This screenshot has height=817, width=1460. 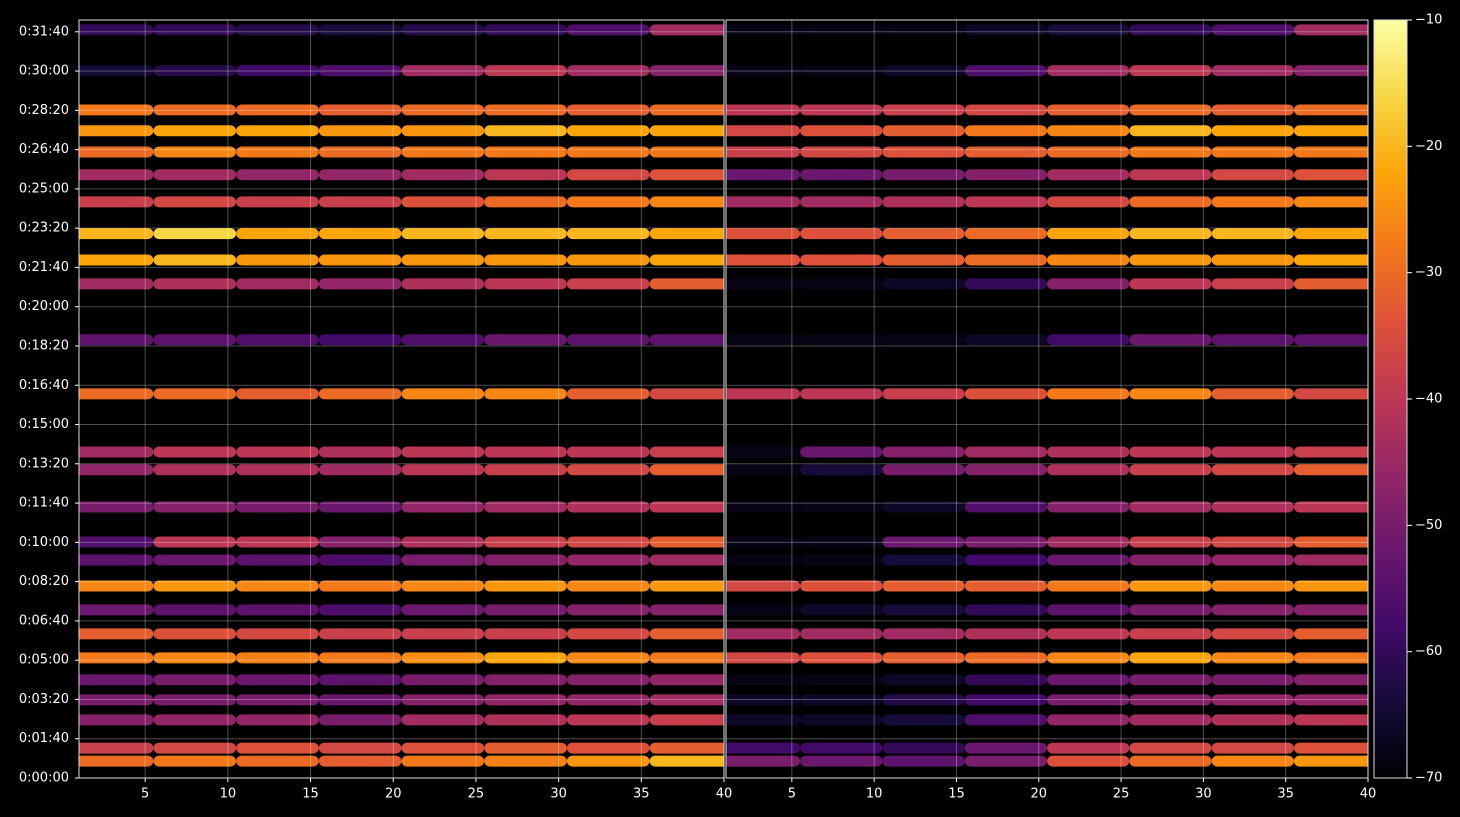 I want to click on x-tick-label: 35, so click(x=1285, y=794).